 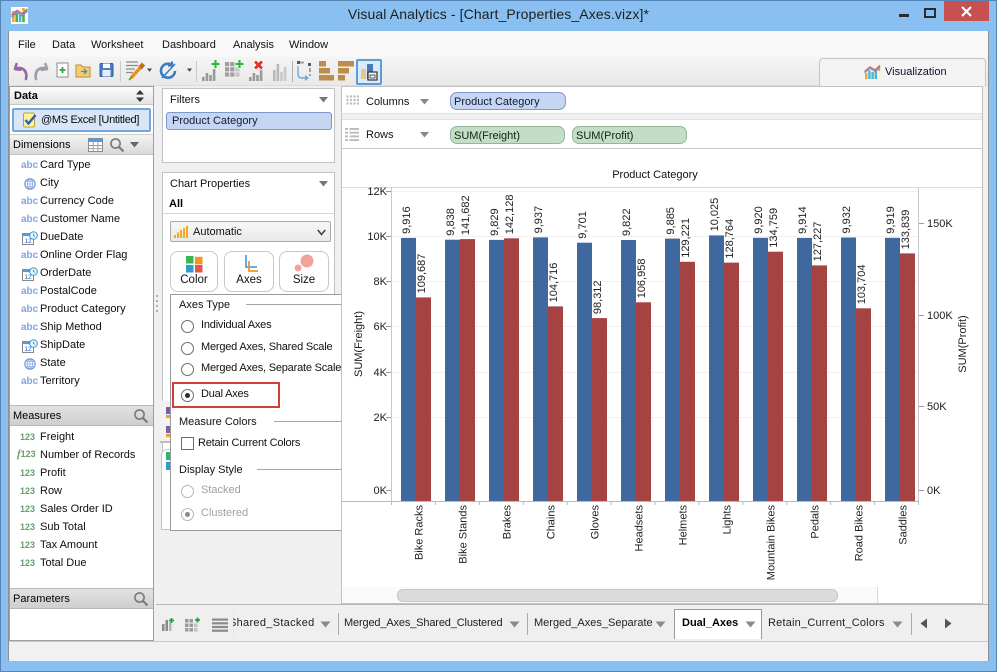 What do you see at coordinates (730, 239) in the screenshot?
I see `svg-text: 128,764` at bounding box center [730, 239].